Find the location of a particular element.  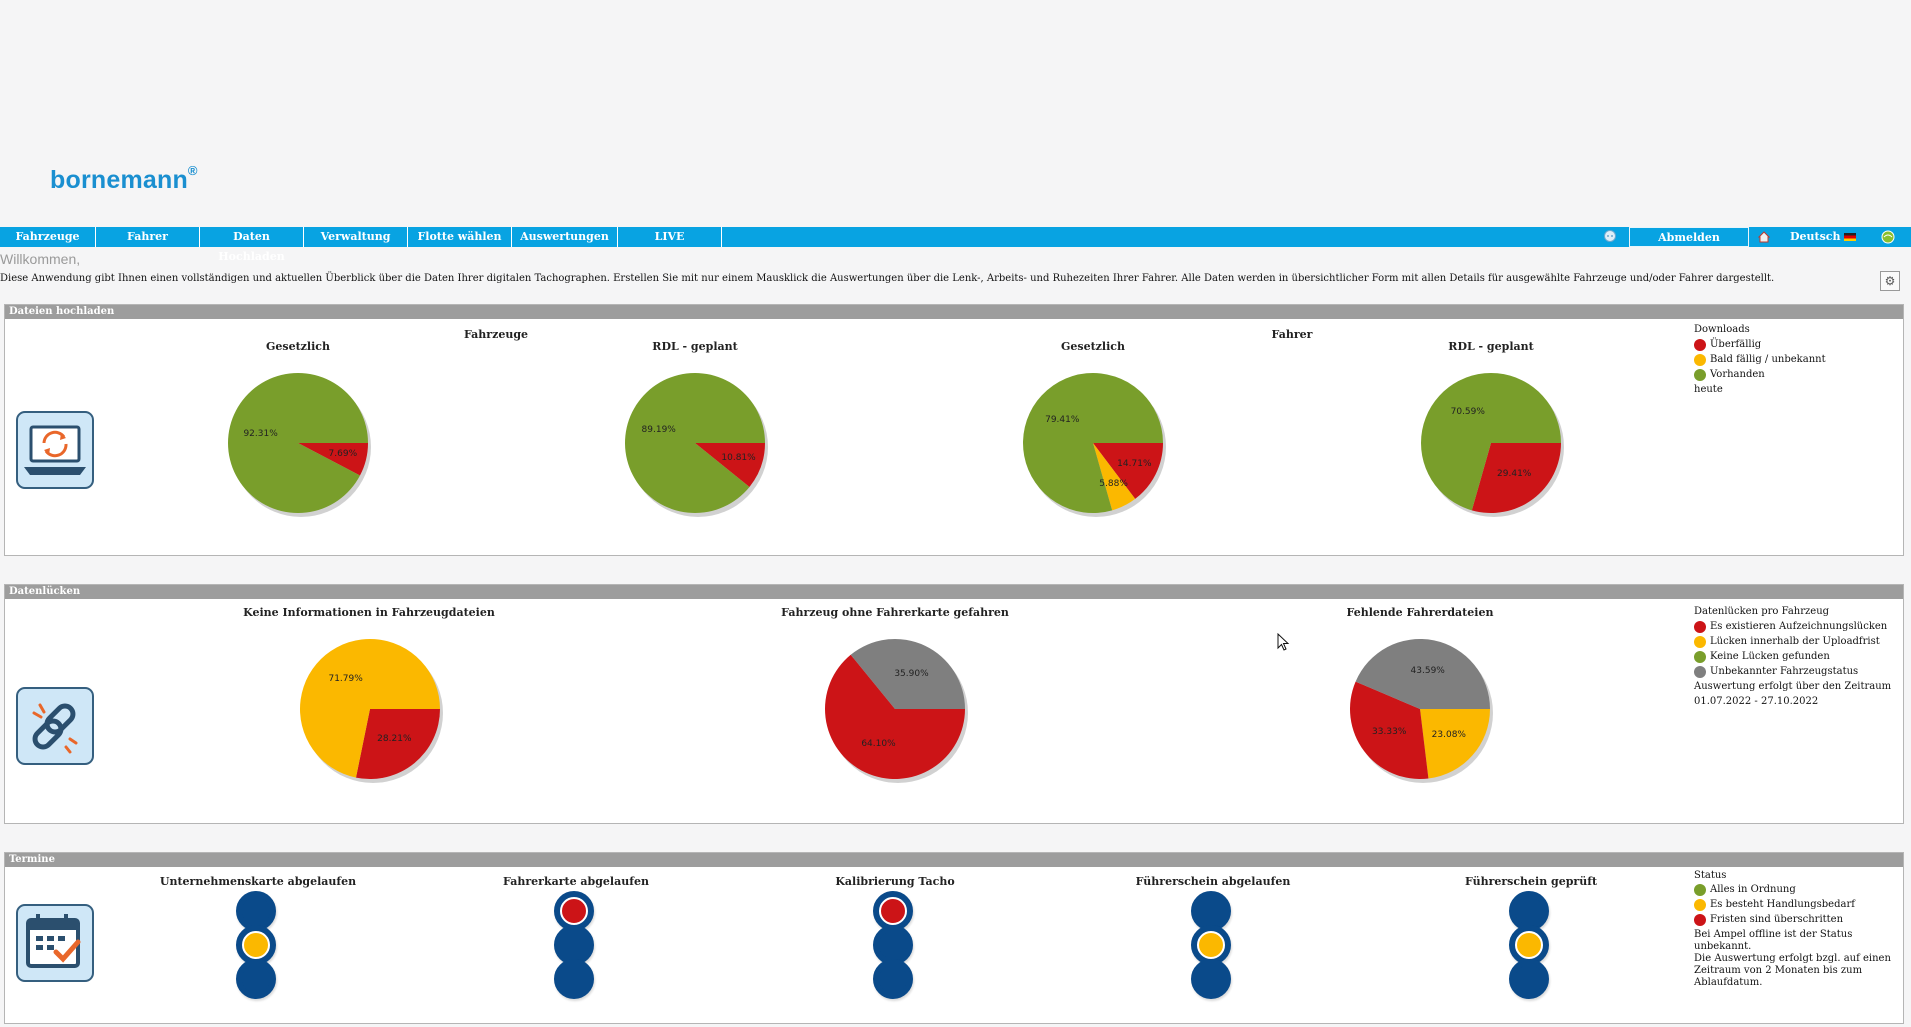

traffic-light-company-card is located at coordinates (258, 945).